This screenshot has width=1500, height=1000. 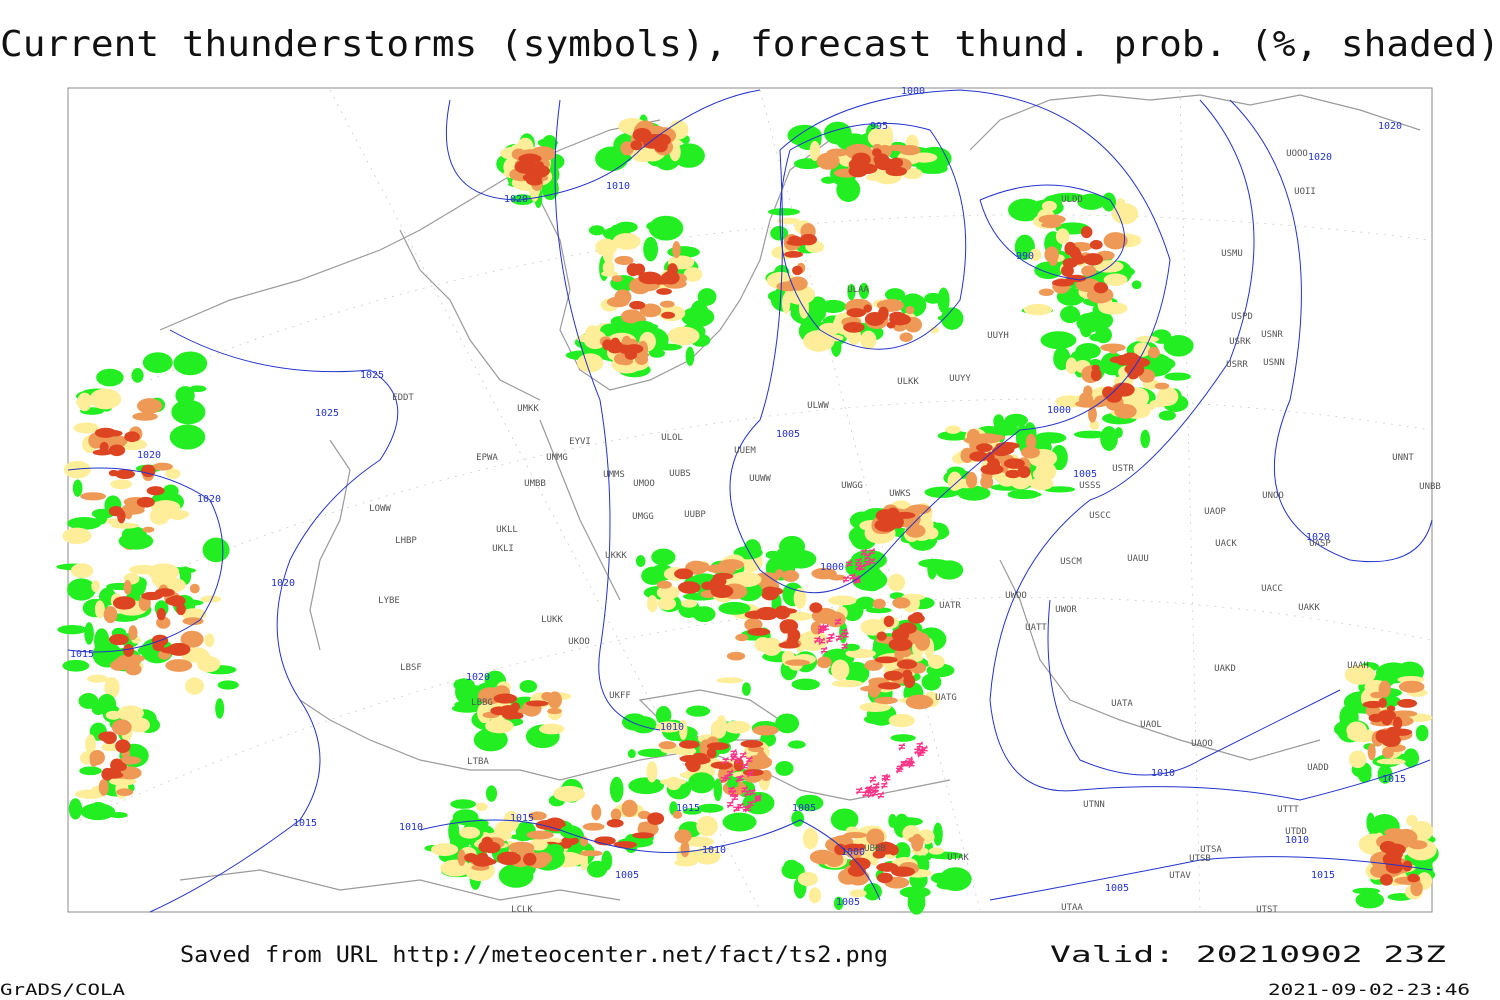 I want to click on station-label: LOWW, so click(x=380, y=509).